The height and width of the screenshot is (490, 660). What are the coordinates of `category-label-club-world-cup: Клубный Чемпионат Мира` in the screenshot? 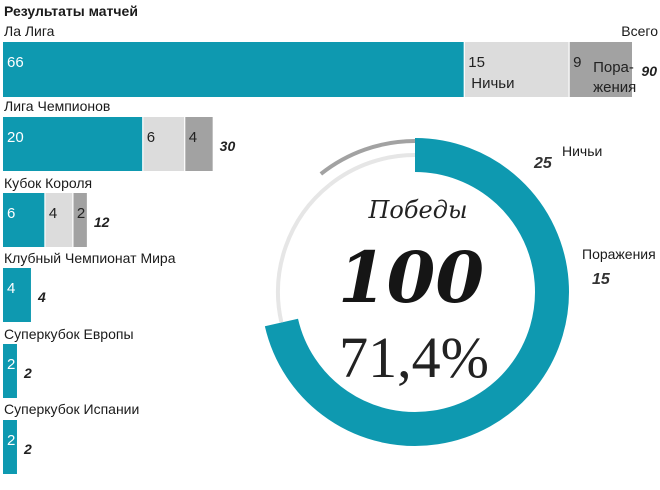 It's located at (90, 258).